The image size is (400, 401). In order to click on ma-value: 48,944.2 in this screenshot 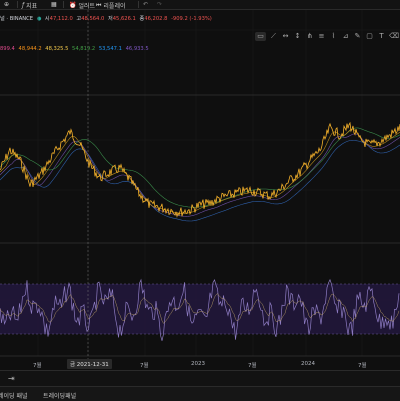, I will do `click(30, 49)`.